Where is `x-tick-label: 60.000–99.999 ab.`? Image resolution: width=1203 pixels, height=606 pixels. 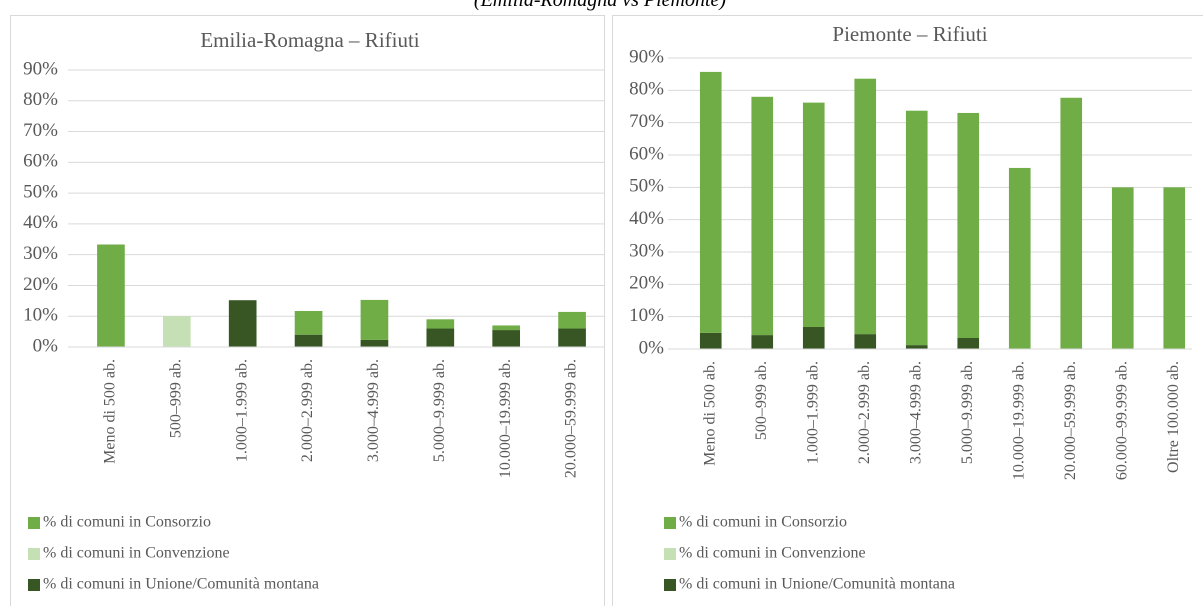 x-tick-label: 60.000–99.999 ab. is located at coordinates (1121, 420).